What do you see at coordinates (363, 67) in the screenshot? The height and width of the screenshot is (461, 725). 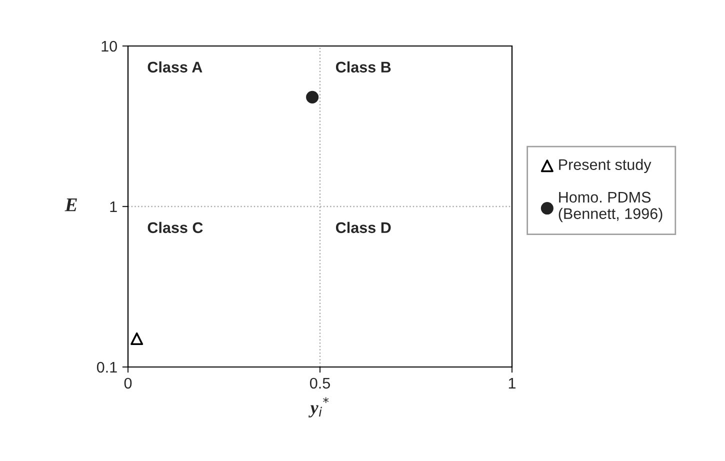 I see `annotation: Class B` at bounding box center [363, 67].